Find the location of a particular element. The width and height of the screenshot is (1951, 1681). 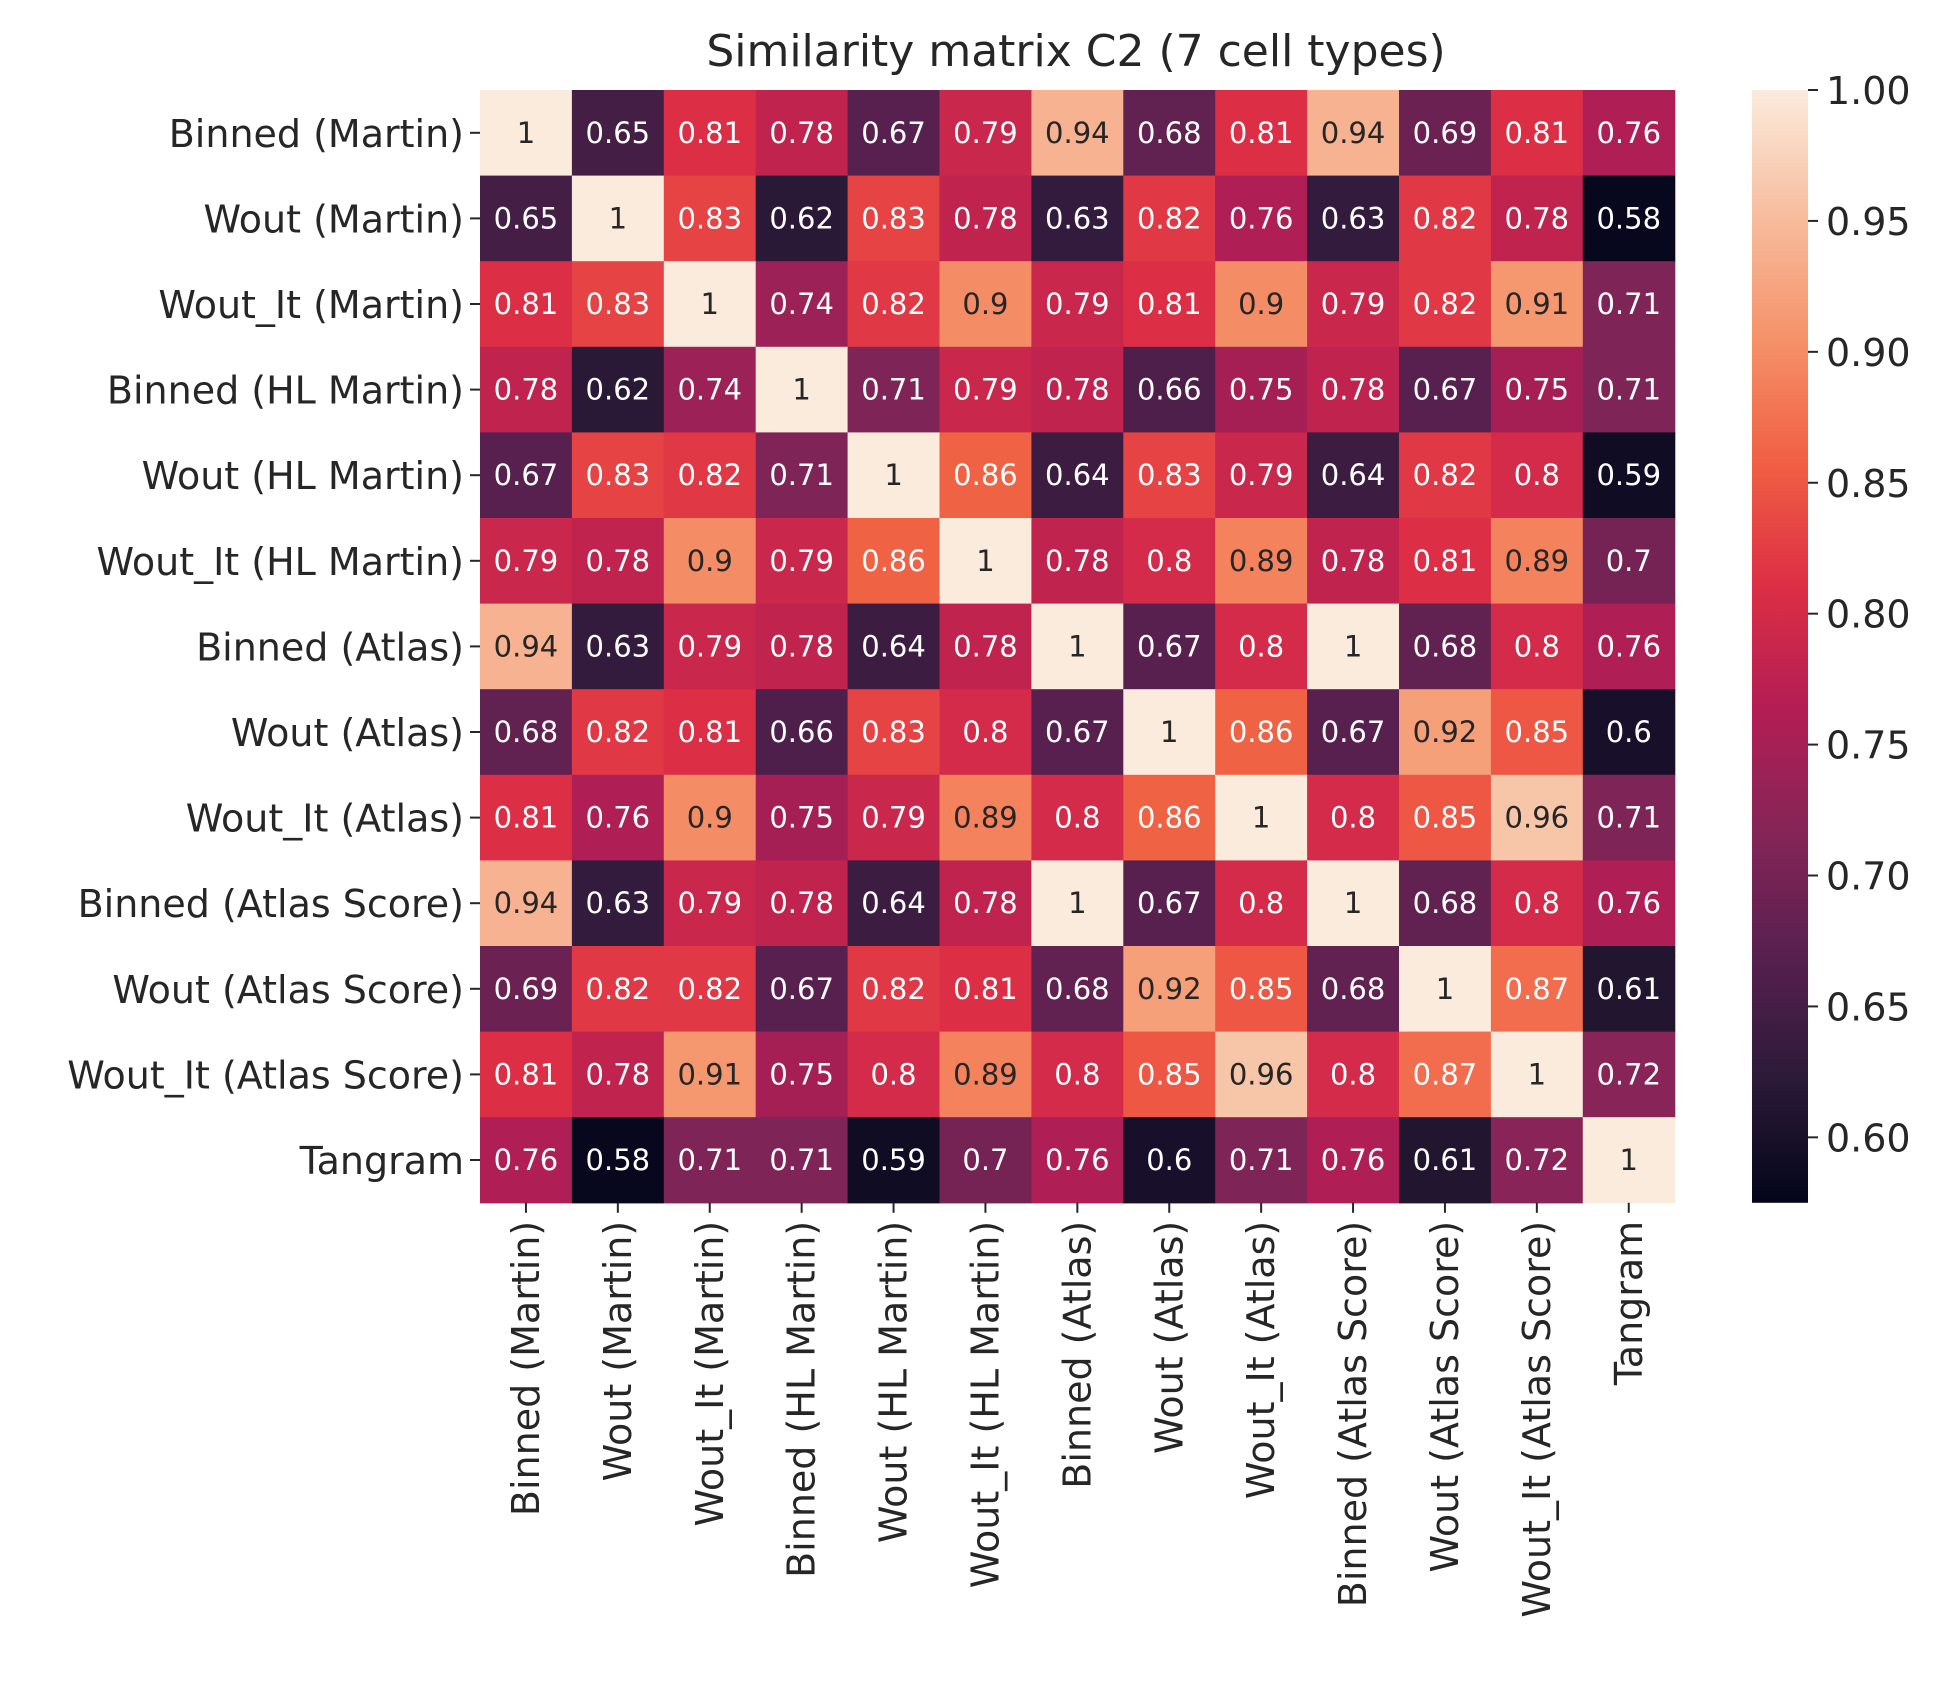

cell-value-label: 0.74 is located at coordinates (709, 390).